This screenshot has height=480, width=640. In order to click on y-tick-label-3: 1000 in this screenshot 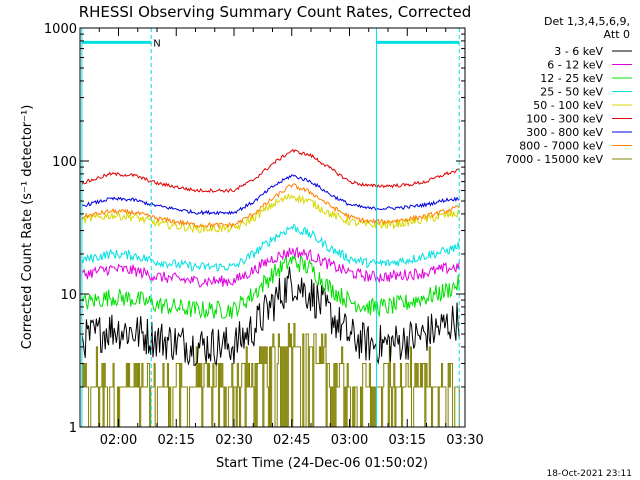, I will do `click(60, 29)`.